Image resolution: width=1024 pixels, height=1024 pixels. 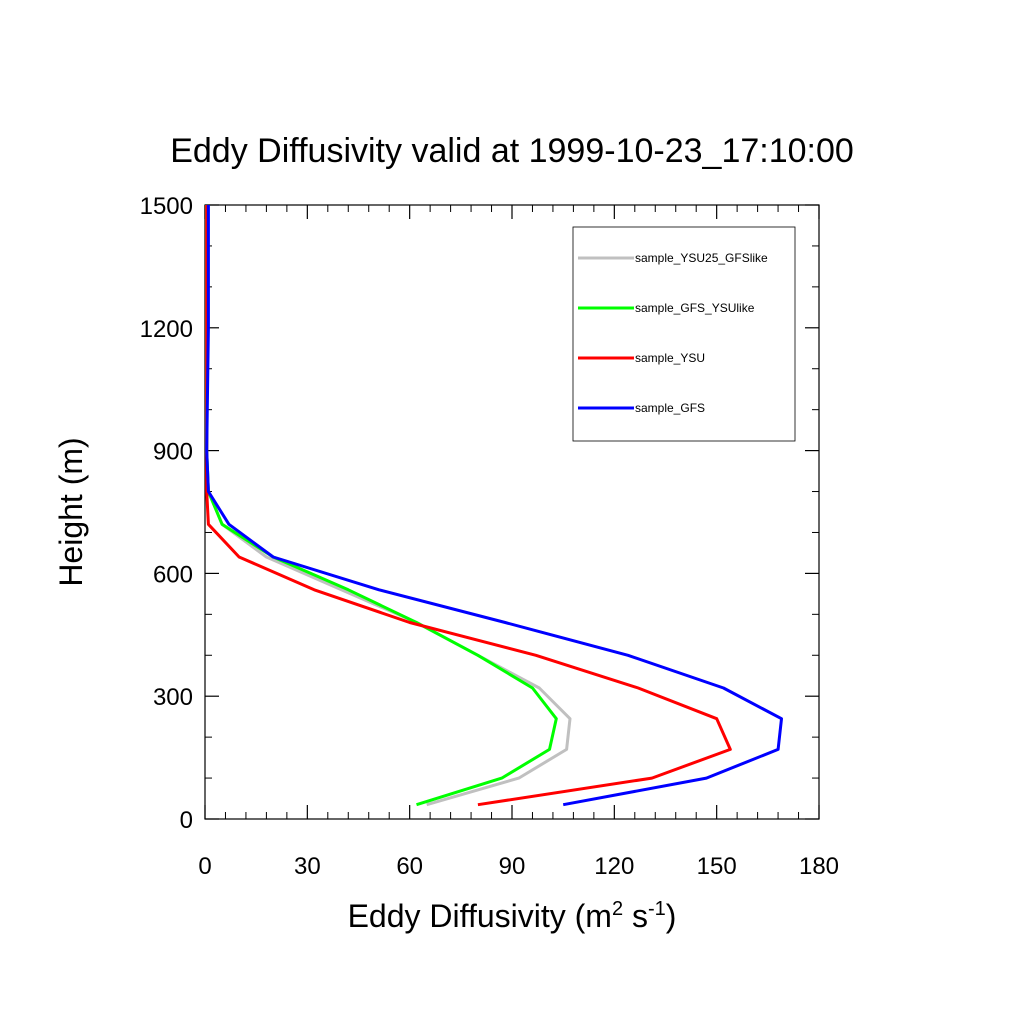 I want to click on x-tick-labels: 0 30 60 90 120 150 180, so click(x=518, y=866).